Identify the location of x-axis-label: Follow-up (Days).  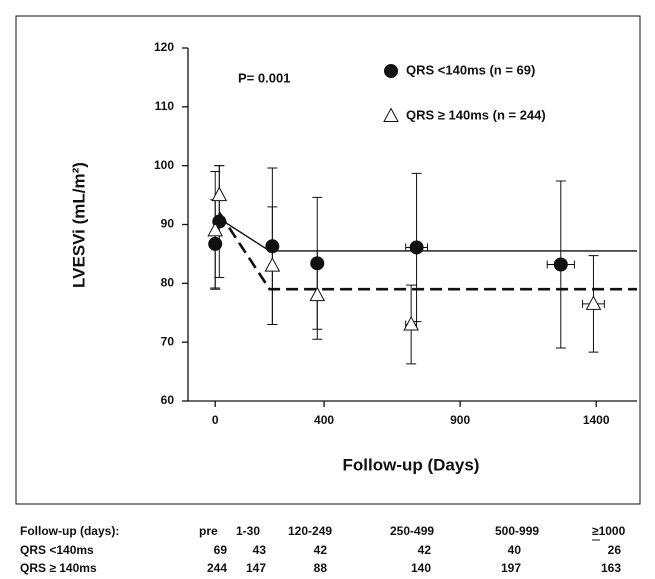
(411, 464).